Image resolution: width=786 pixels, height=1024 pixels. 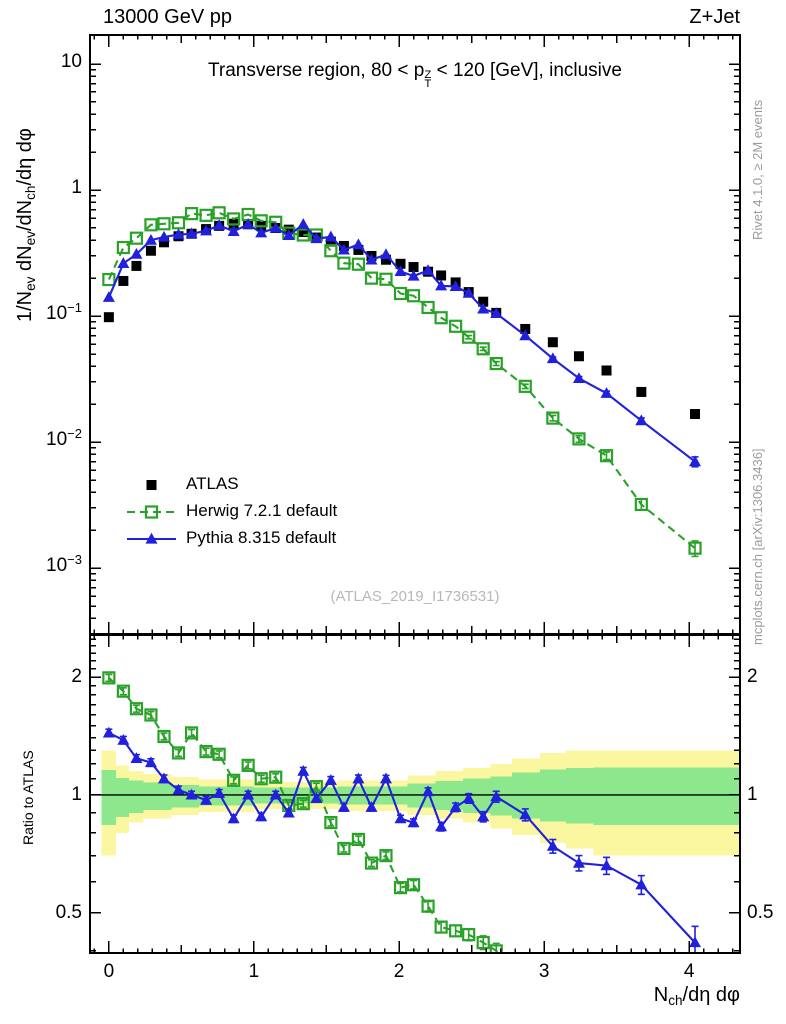 I want to click on legend, so click(x=151, y=512).